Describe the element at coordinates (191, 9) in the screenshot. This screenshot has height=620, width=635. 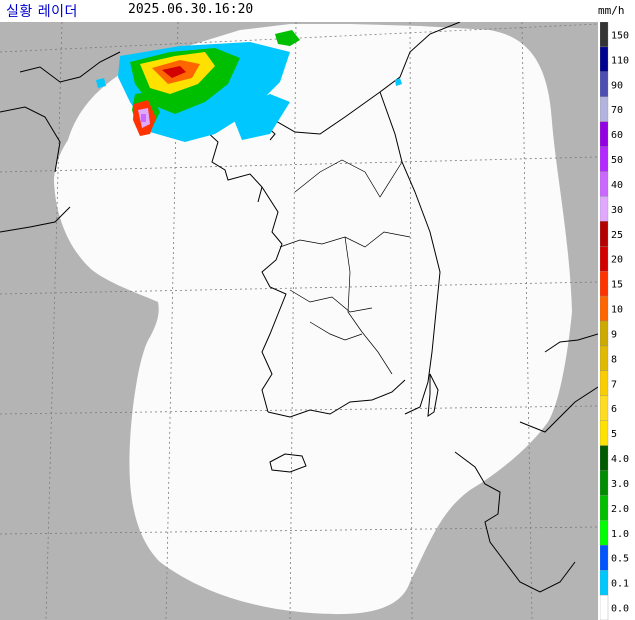
I see `observation-timestamp: 2025.06.30.16:20` at that location.